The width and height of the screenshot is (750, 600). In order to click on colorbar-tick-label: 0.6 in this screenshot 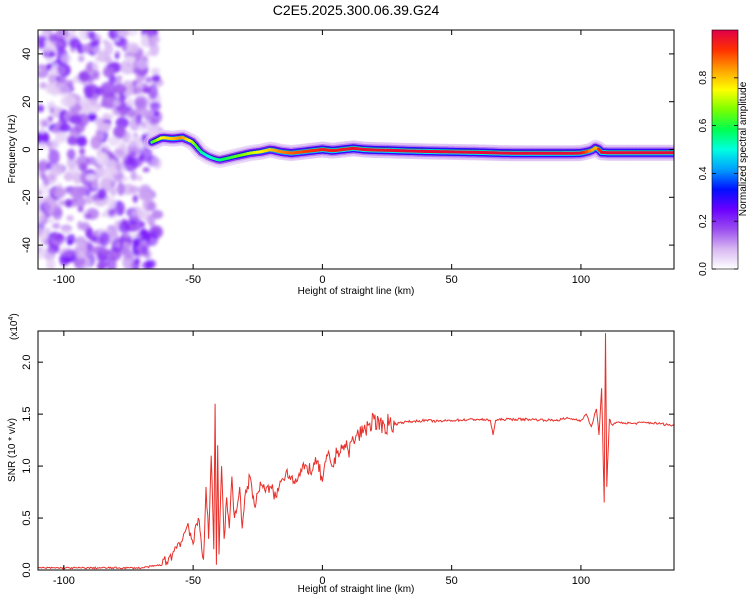, I will do `click(703, 125)`.